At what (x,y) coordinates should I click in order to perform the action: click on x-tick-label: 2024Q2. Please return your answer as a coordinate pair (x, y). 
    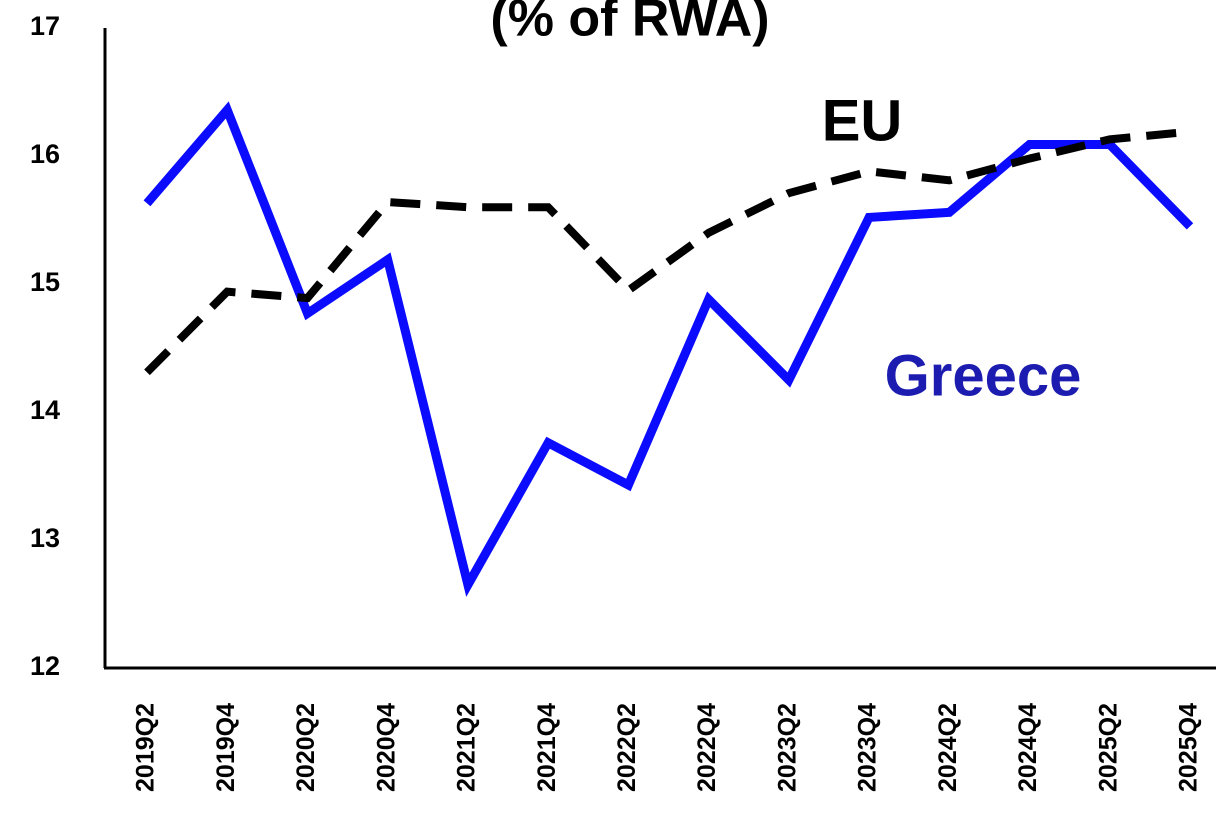
    Looking at the image, I should click on (948, 747).